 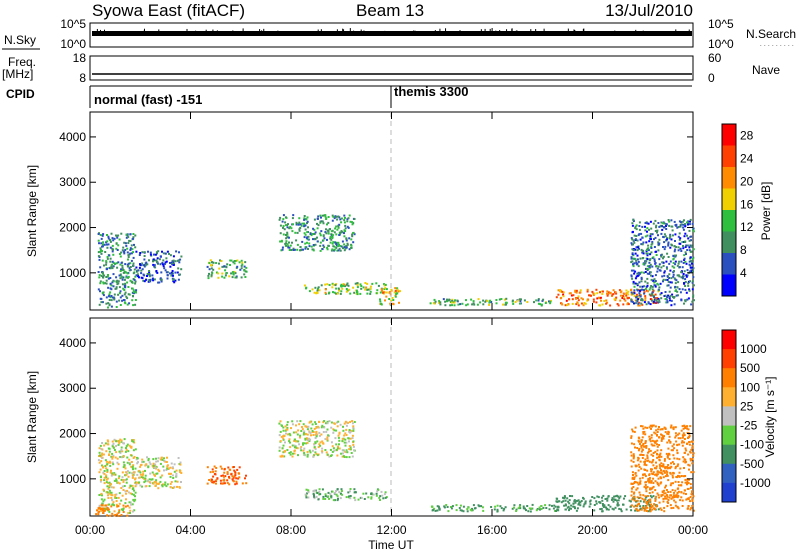 What do you see at coordinates (592, 530) in the screenshot?
I see `x-tick-label: 20:00` at bounding box center [592, 530].